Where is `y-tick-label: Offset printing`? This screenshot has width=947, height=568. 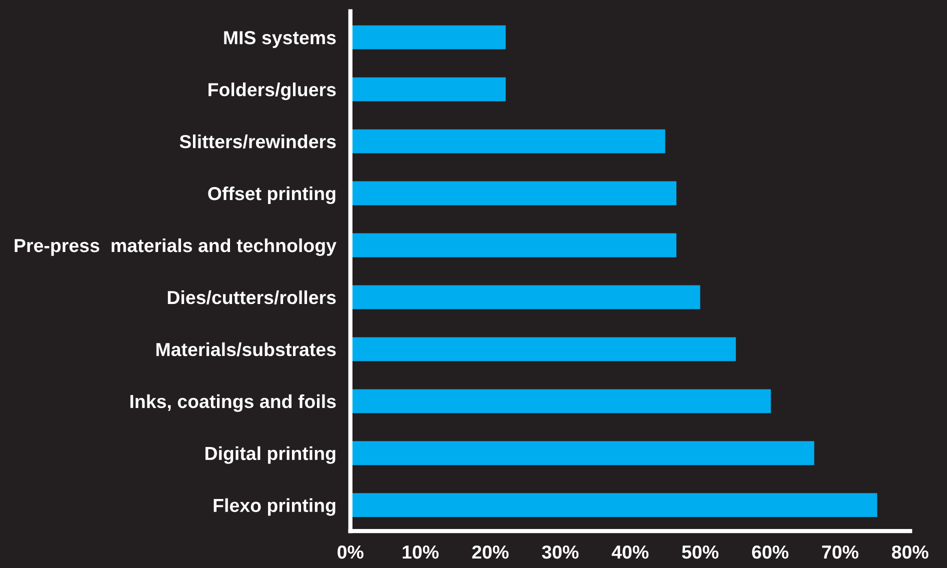
y-tick-label: Offset printing is located at coordinates (272, 195).